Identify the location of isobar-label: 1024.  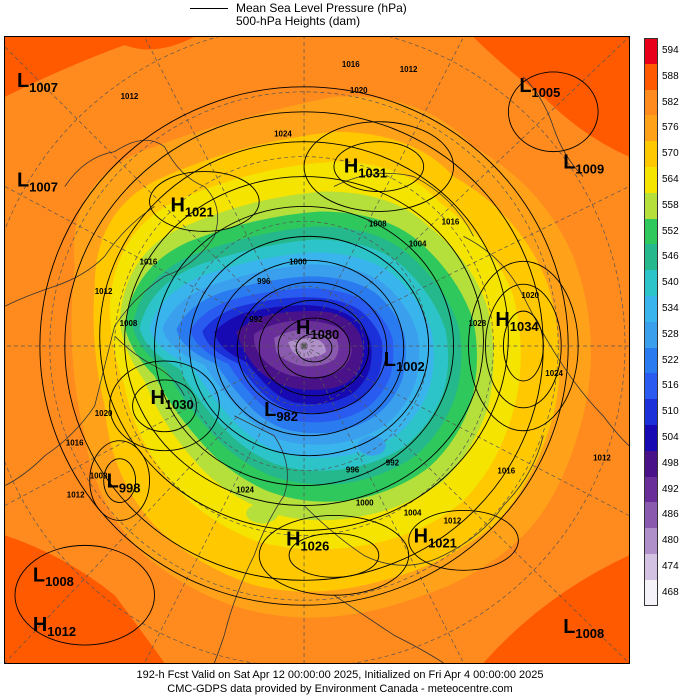
(283, 134).